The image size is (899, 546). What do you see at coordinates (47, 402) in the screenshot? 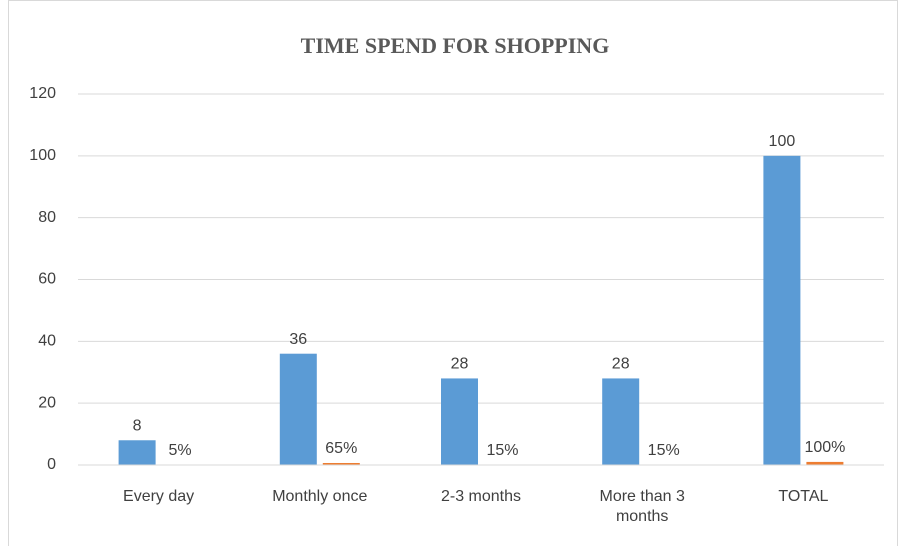
I see `y-tick-label: 20` at bounding box center [47, 402].